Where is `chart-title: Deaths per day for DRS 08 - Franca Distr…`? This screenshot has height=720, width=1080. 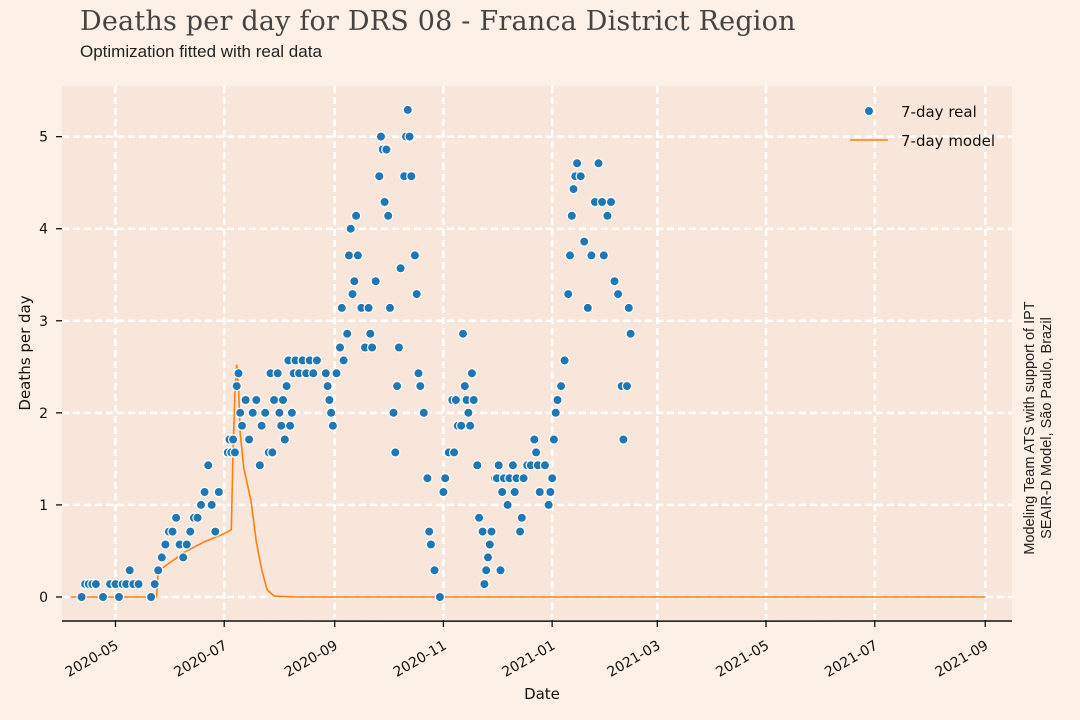
chart-title: Deaths per day for DRS 08 - Franca Distr… is located at coordinates (438, 21).